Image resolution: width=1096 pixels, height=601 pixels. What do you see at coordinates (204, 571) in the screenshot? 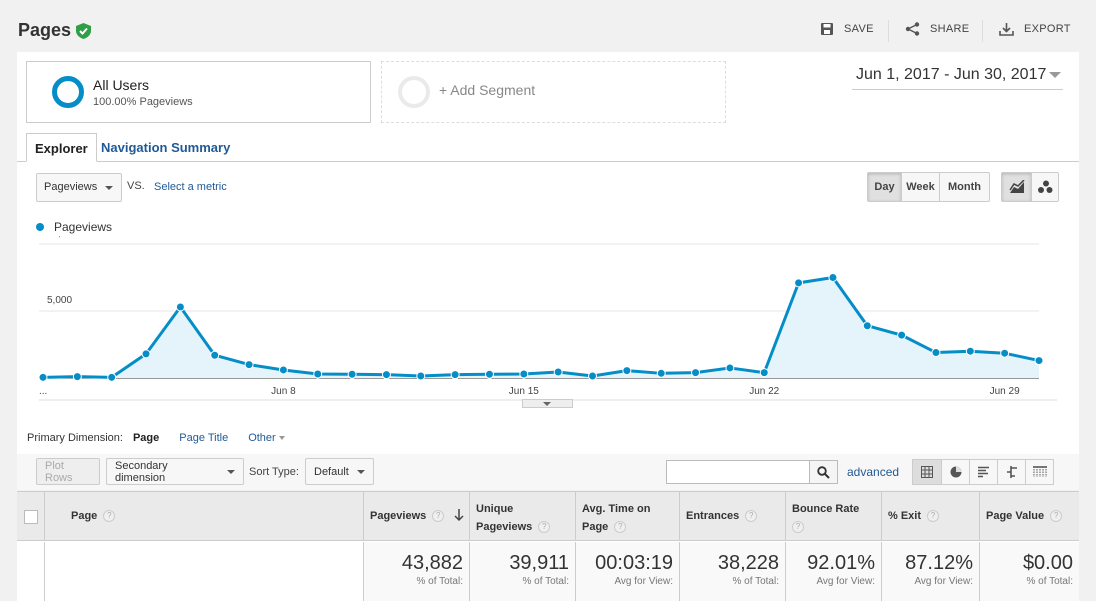
I see `totals-page-cell` at bounding box center [204, 571].